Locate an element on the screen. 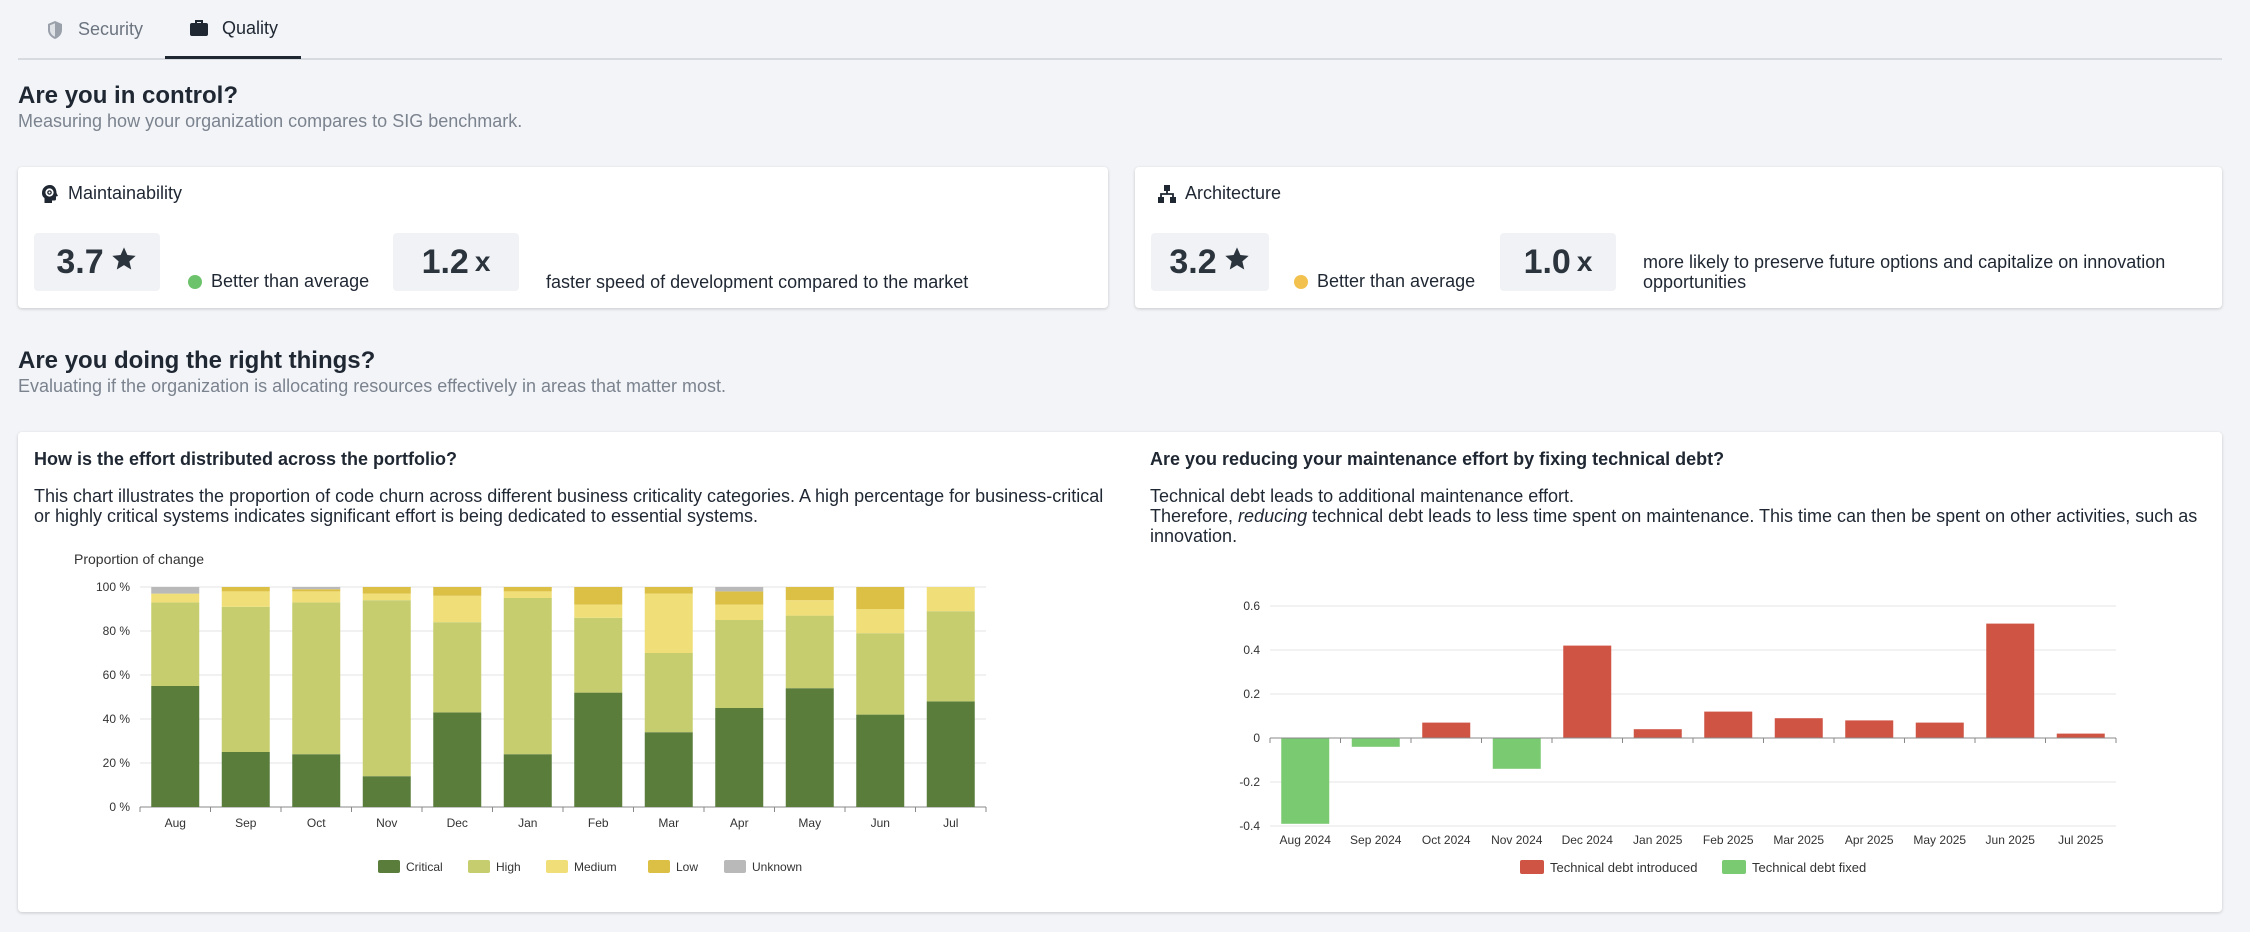 The image size is (2250, 932). x-tick-label: Oct 2024 is located at coordinates (1446, 840).